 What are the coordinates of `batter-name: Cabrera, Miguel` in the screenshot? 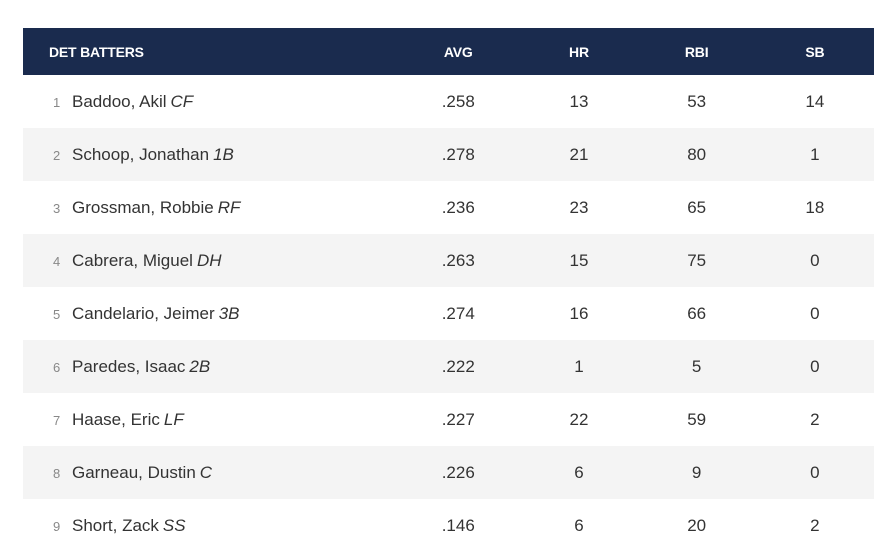 It's located at (132, 260).